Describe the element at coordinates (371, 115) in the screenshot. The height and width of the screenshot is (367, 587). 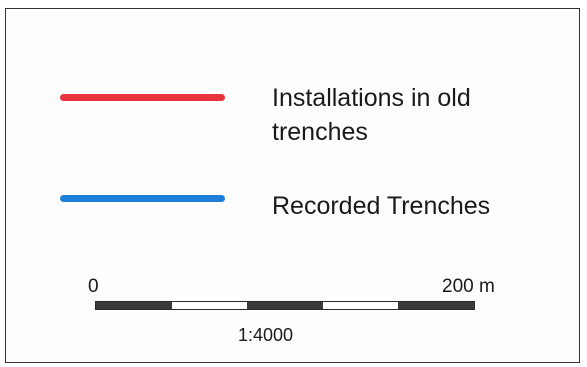
I see `installations-label: Installations in old trenches` at that location.